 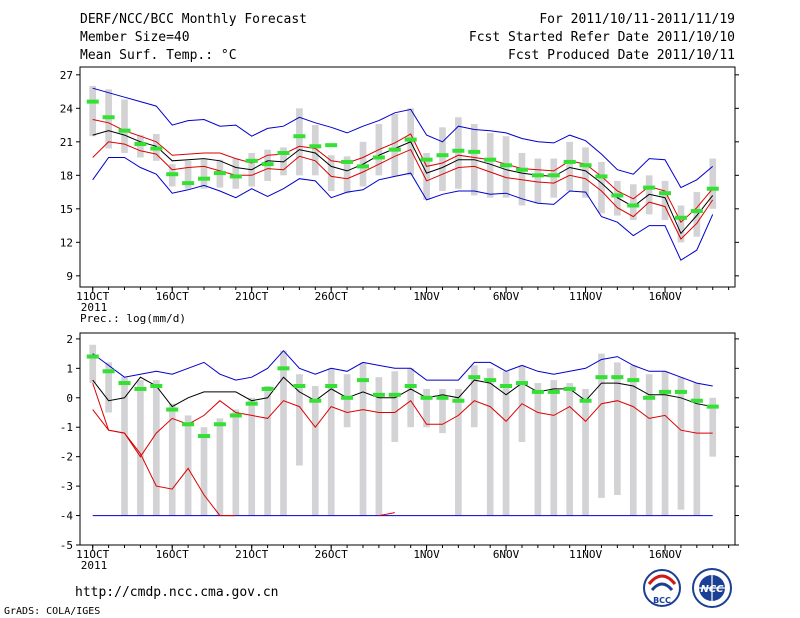 What do you see at coordinates (386, 514) in the screenshot?
I see `prec-red-mark` at bounding box center [386, 514].